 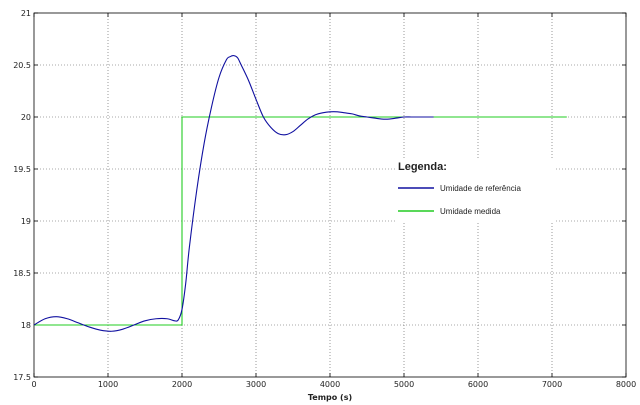 What do you see at coordinates (182, 384) in the screenshot?
I see `x-tick-label: 2000` at bounding box center [182, 384].